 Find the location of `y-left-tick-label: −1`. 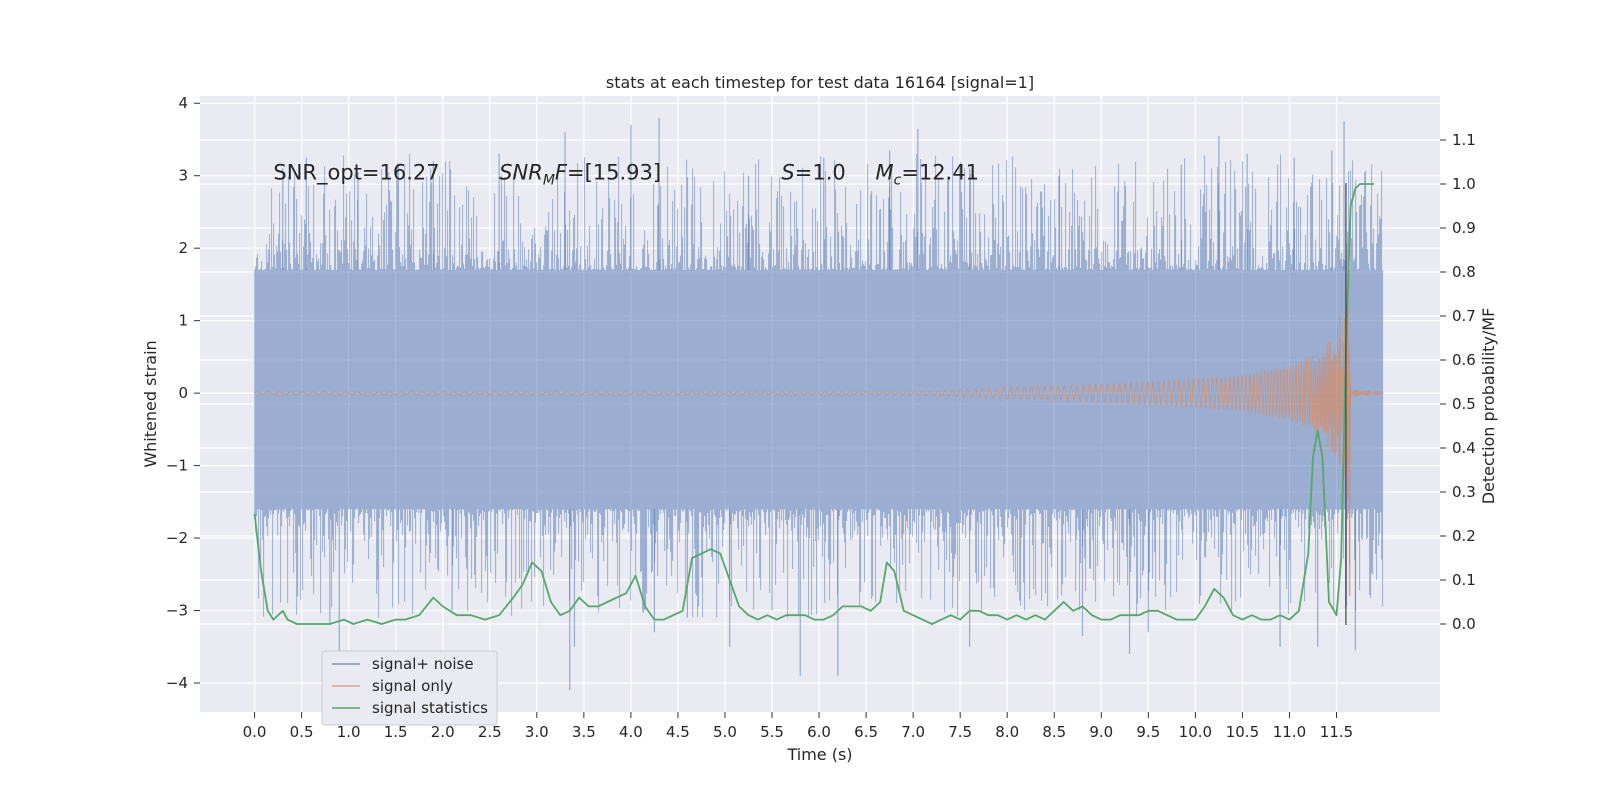

y-left-tick-label: −1 is located at coordinates (177, 466).